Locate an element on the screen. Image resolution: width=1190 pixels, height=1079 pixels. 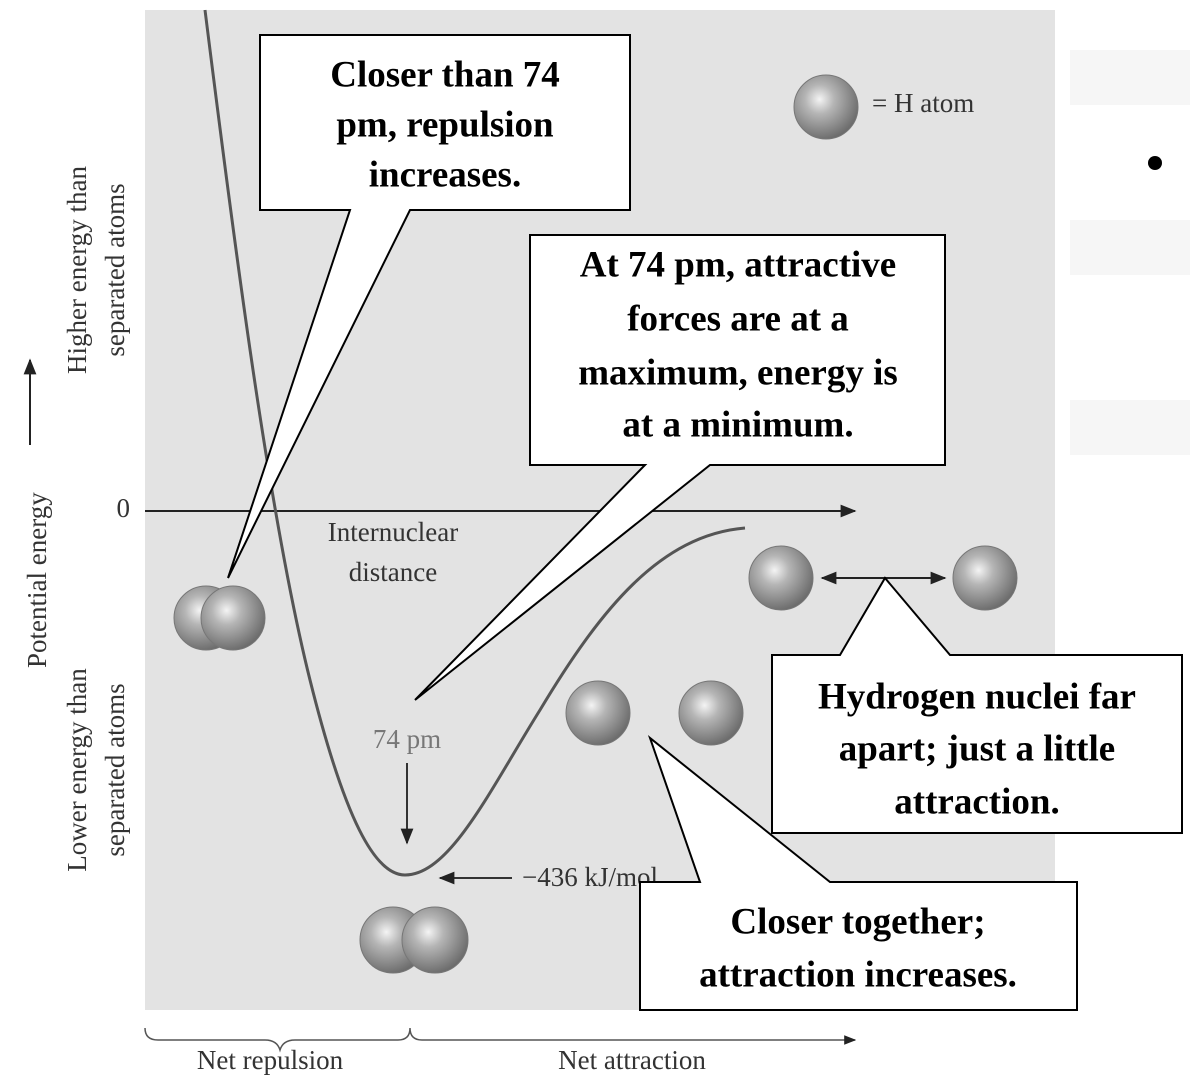
region-label: Net repulsion is located at coordinates (270, 1060).